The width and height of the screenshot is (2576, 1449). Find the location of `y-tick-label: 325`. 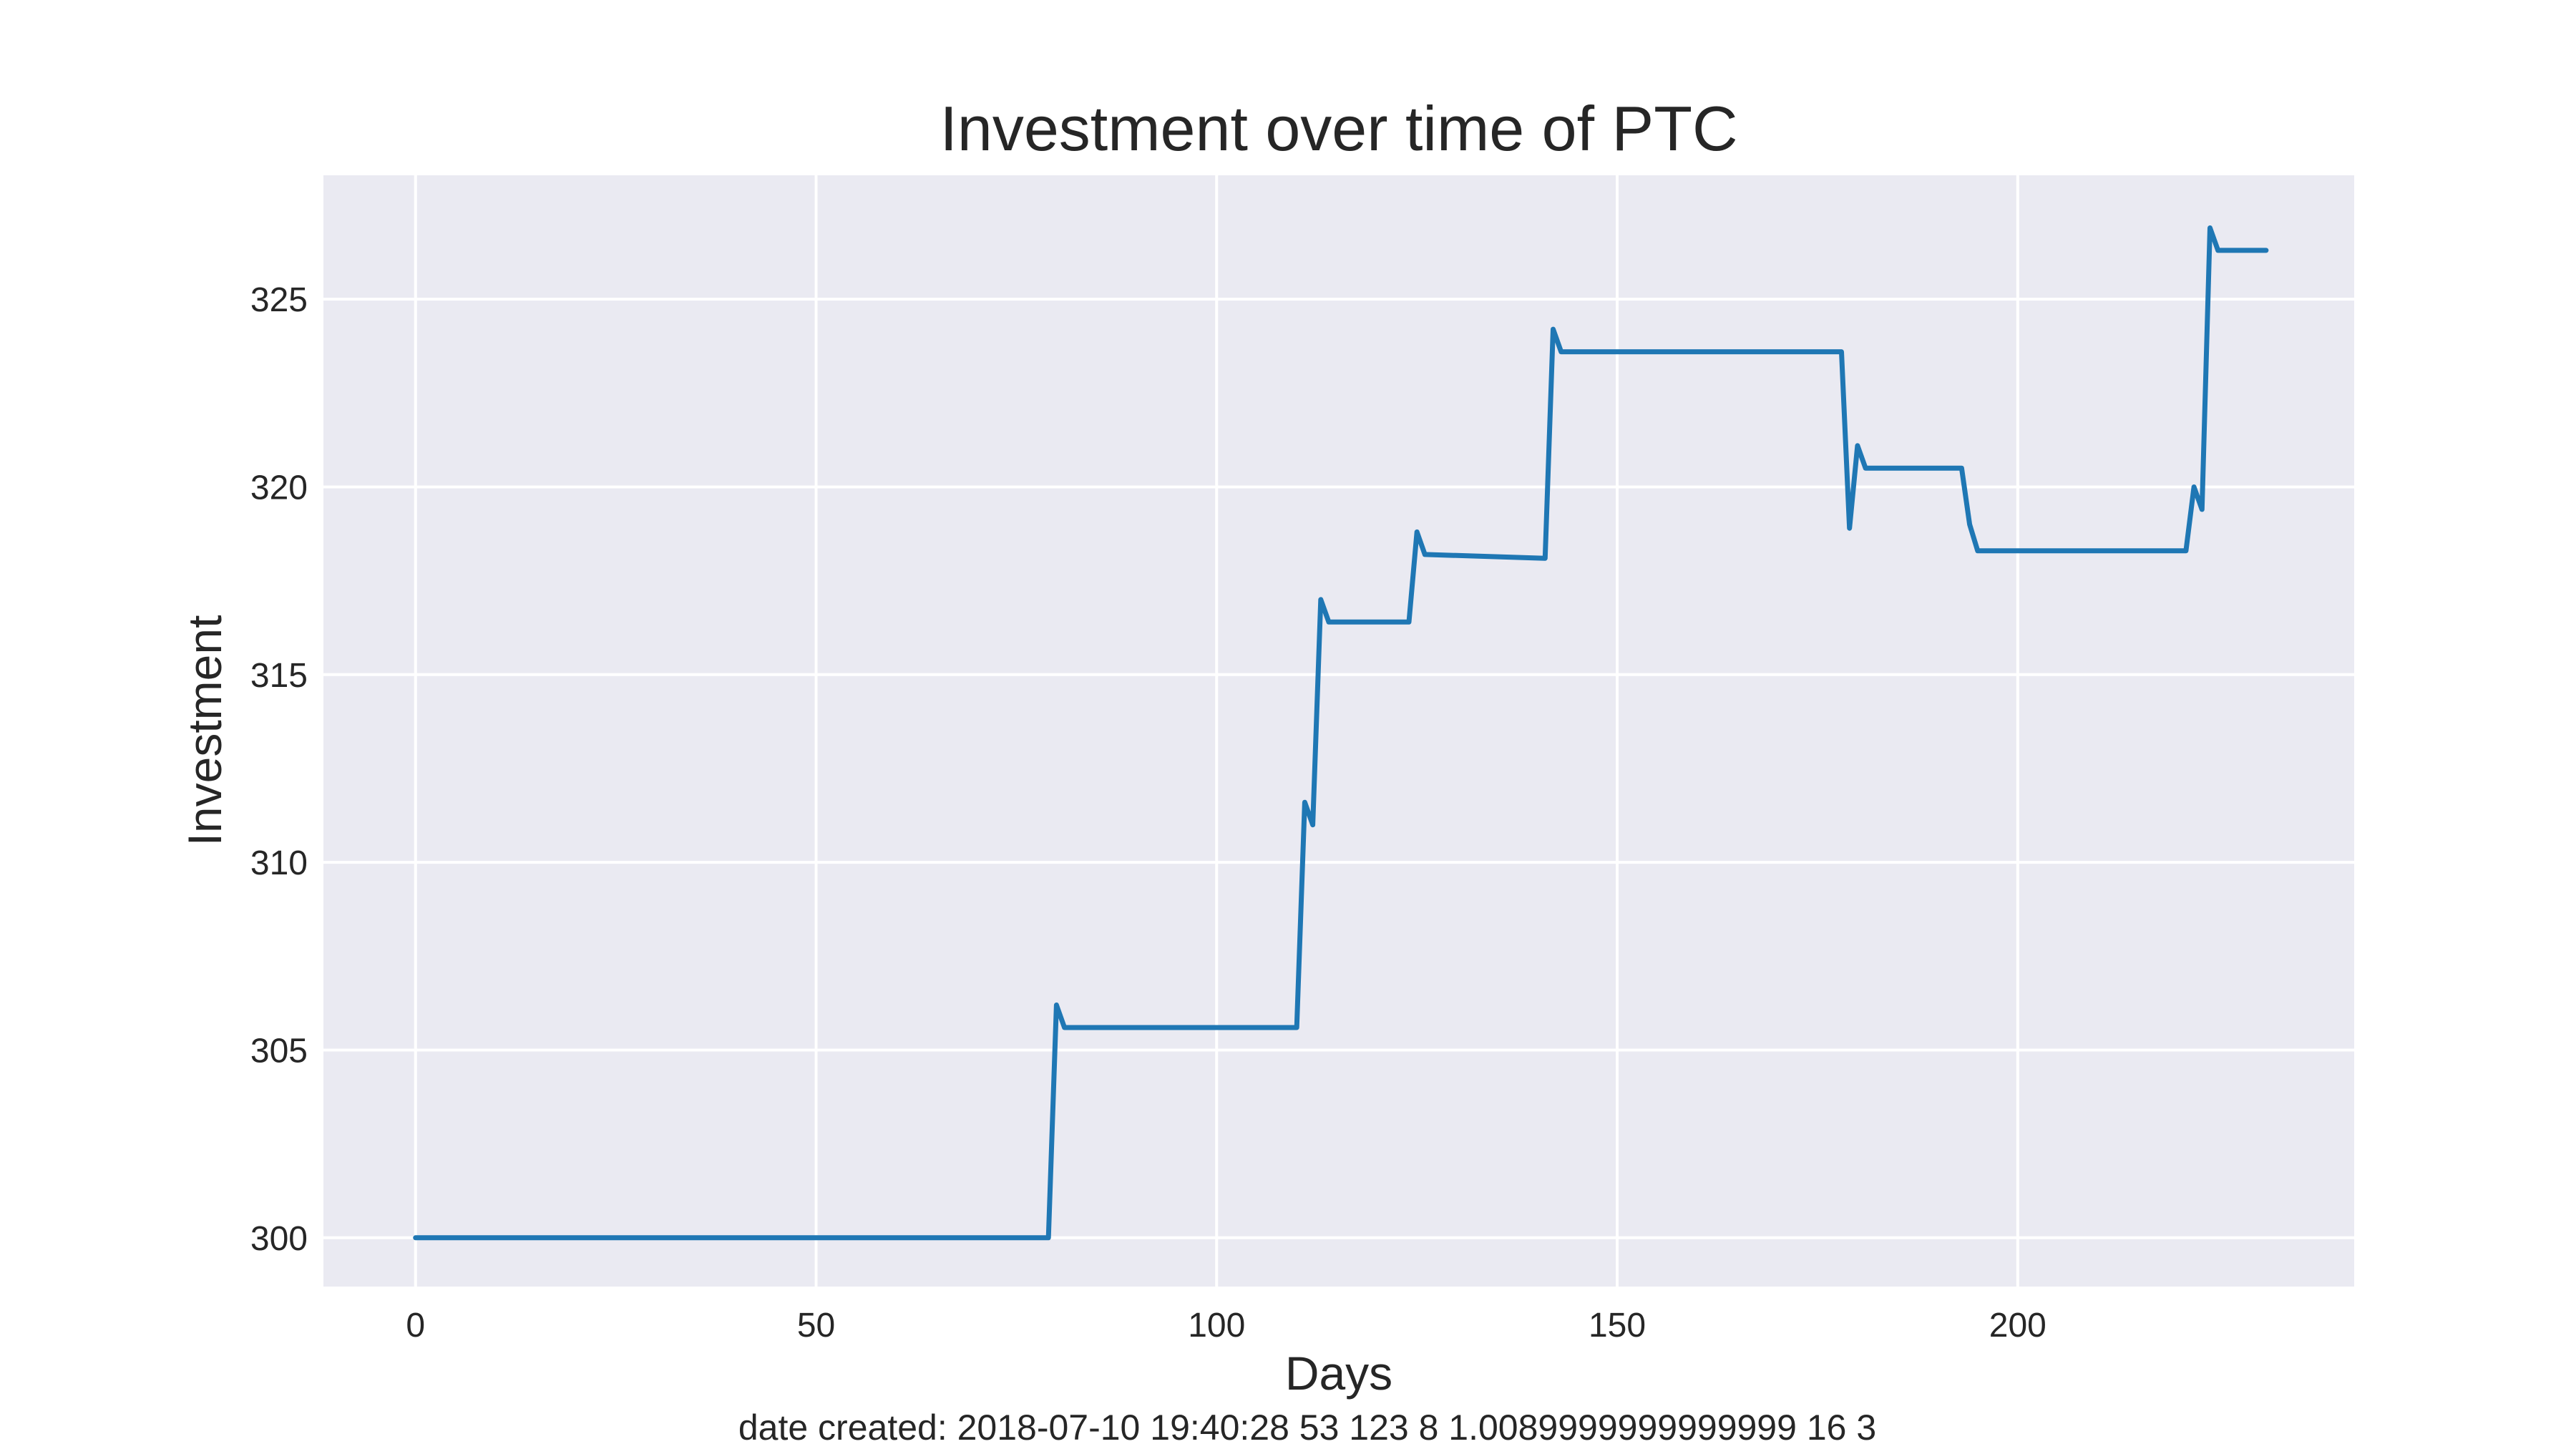

y-tick-label: 325 is located at coordinates (279, 300).